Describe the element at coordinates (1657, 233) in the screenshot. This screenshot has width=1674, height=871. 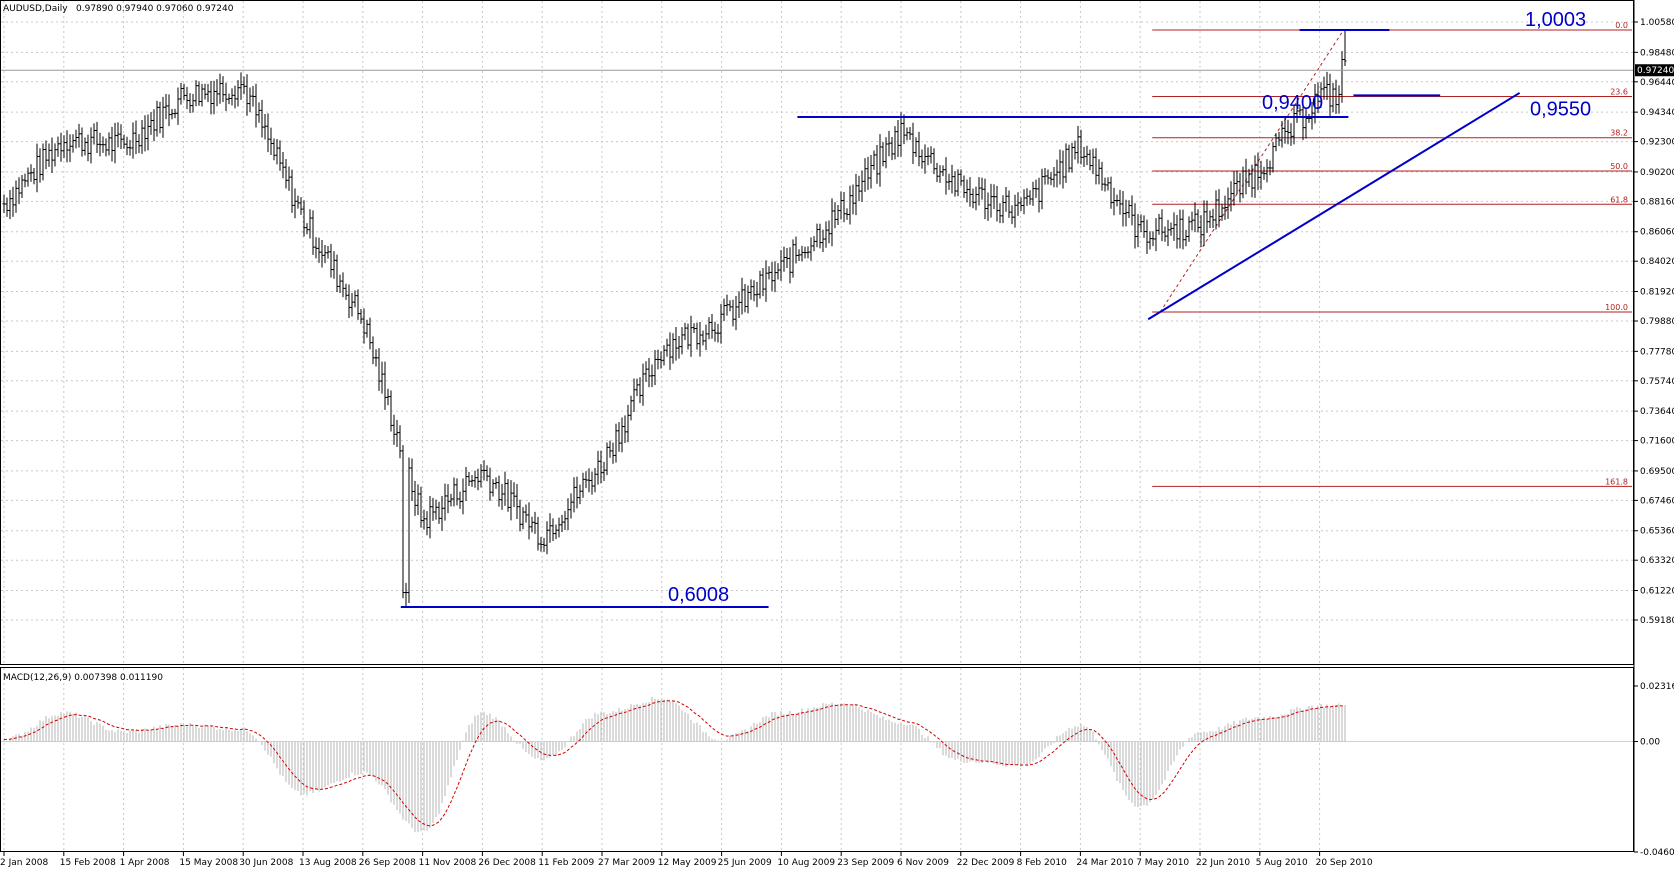
I see `price-tick-label: 0.86060` at that location.